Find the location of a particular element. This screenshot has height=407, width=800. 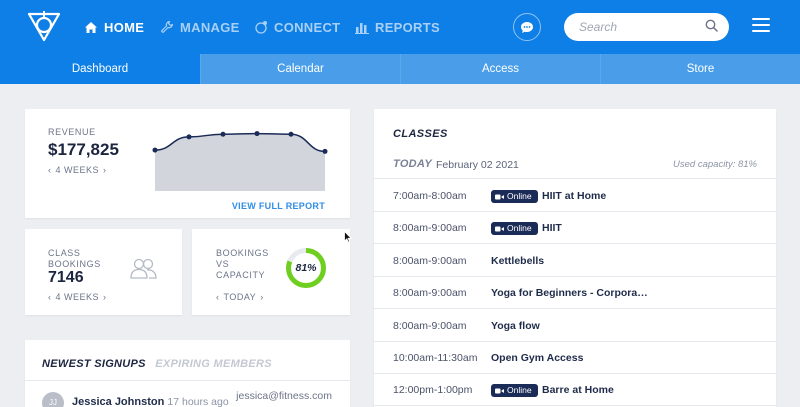

revenue-period-selector: ‹ 4 WEEKS › is located at coordinates (77, 170).